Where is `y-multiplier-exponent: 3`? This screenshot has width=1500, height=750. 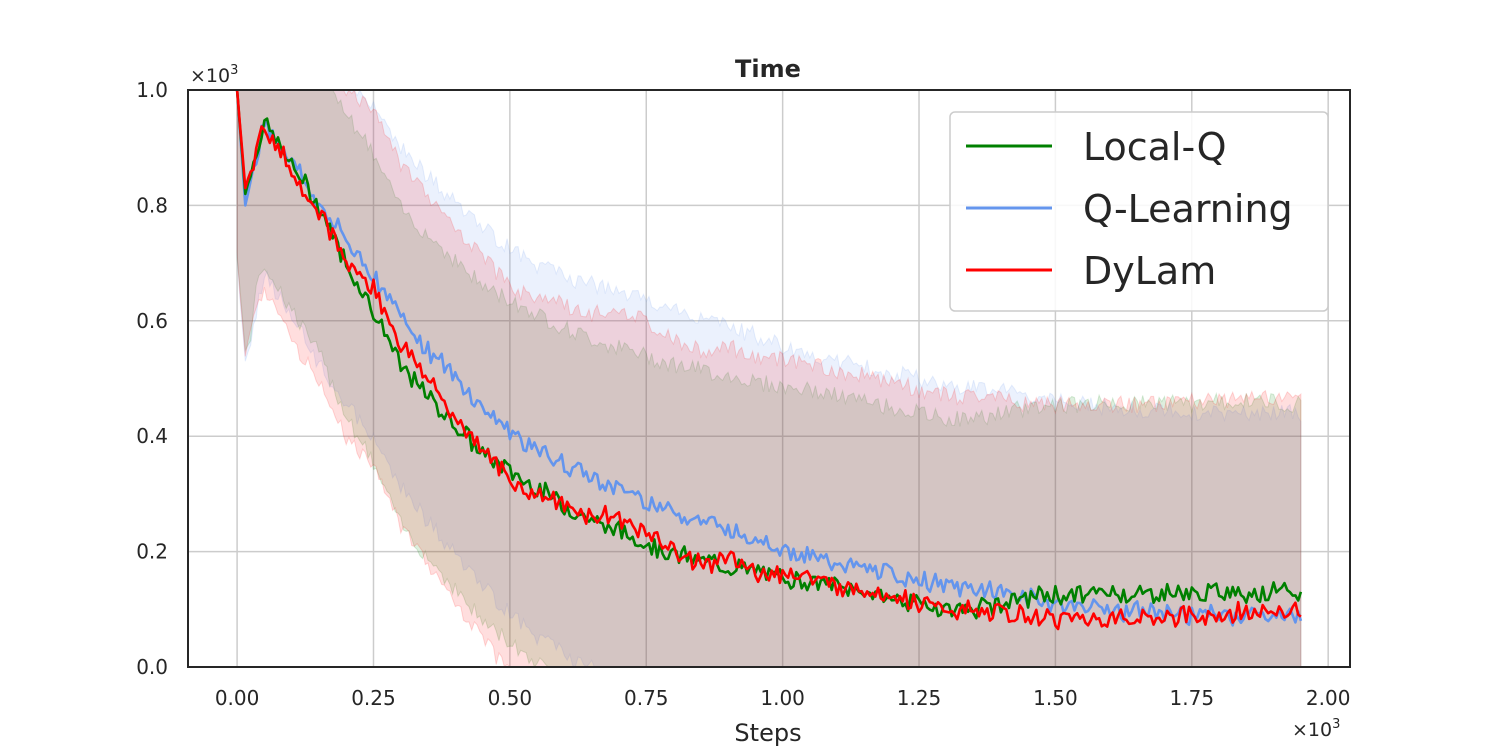
y-multiplier-exponent: 3 is located at coordinates (234, 70).